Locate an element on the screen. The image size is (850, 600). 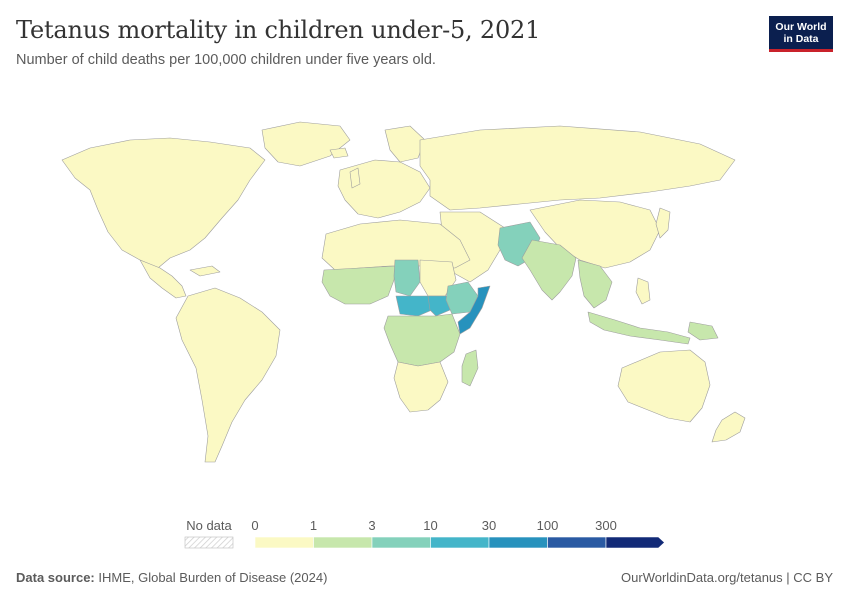
map-legend: No data 0 1 3 10 30 100 300 is located at coordinates (424, 533).